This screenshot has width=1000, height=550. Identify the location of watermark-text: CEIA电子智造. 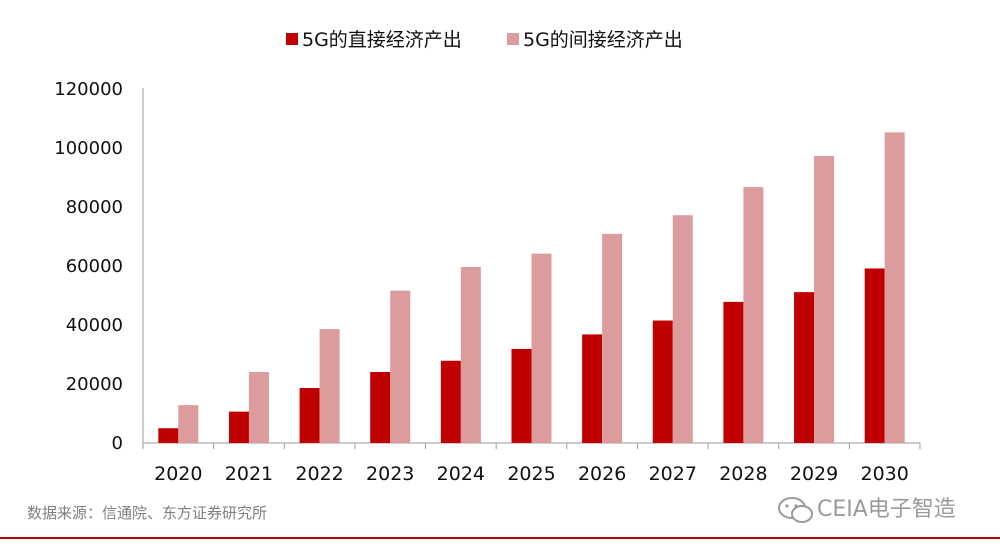
(886, 509).